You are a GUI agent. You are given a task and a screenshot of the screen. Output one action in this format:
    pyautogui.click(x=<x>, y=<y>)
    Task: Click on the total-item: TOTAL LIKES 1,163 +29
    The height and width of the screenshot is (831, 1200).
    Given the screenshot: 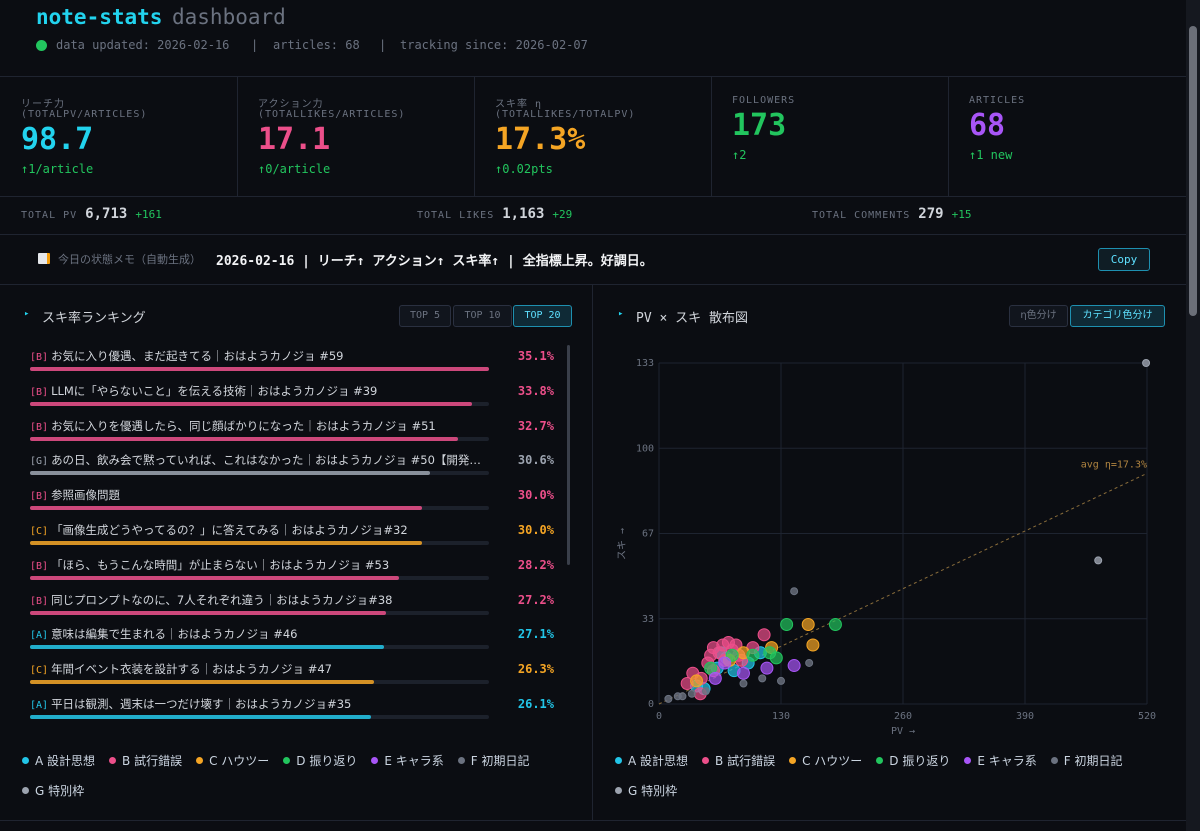 What is the action you would take?
    pyautogui.click(x=494, y=214)
    